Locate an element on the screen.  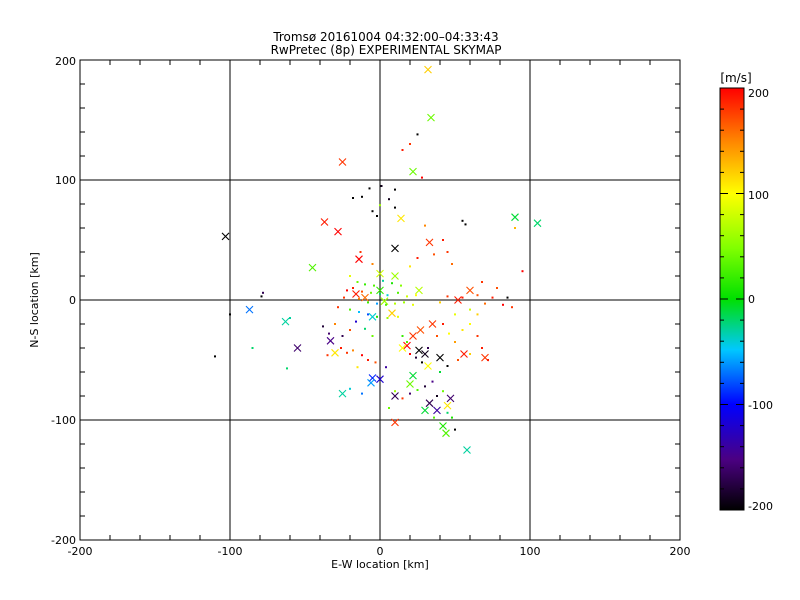
x-tick-labels: -200 -100 0 100 200 is located at coordinates (379, 551).